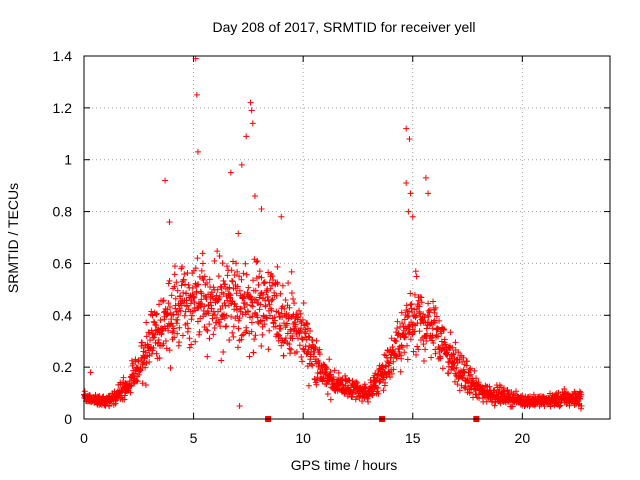  Describe the element at coordinates (523, 438) in the screenshot. I see `x-tick-label: 20` at that location.